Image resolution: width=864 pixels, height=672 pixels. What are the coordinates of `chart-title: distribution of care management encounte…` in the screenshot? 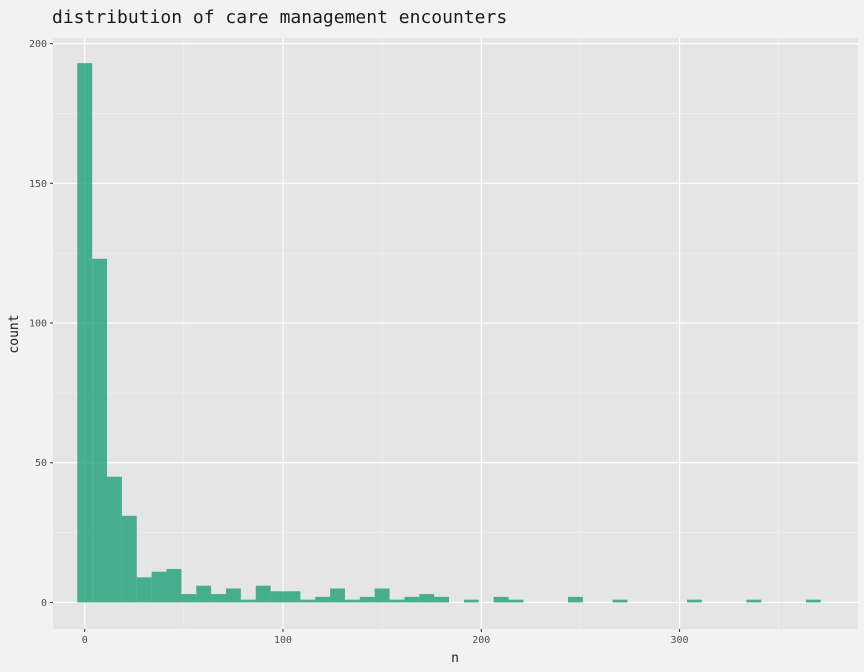 It's located at (279, 17).